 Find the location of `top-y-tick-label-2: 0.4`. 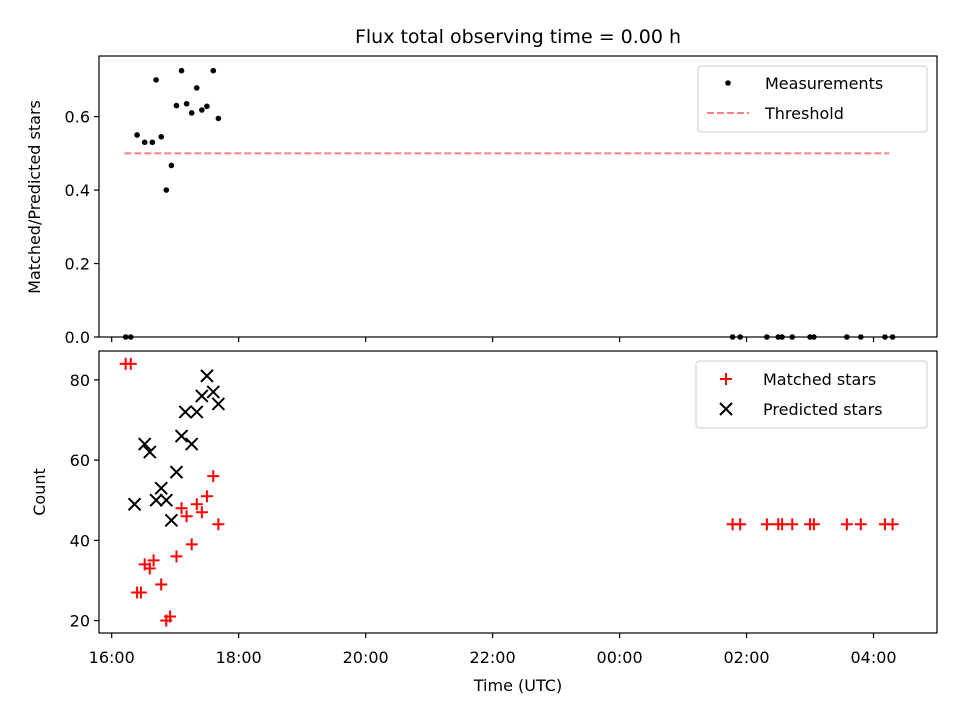

top-y-tick-label-2: 0.4 is located at coordinates (77, 190).